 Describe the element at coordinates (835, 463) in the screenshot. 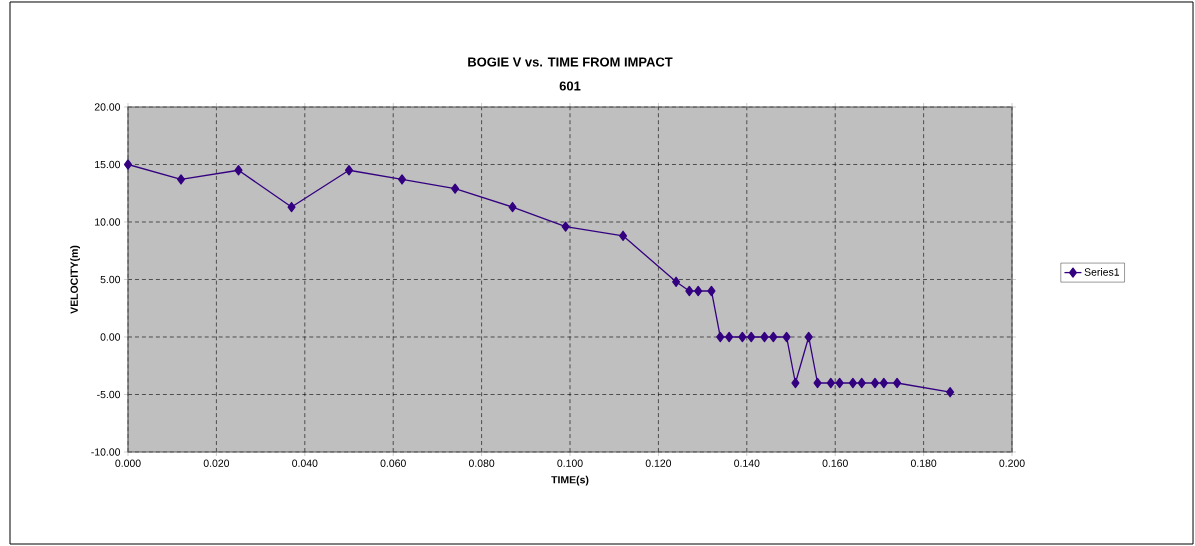

I see `x-tick-label: 0.160` at that location.